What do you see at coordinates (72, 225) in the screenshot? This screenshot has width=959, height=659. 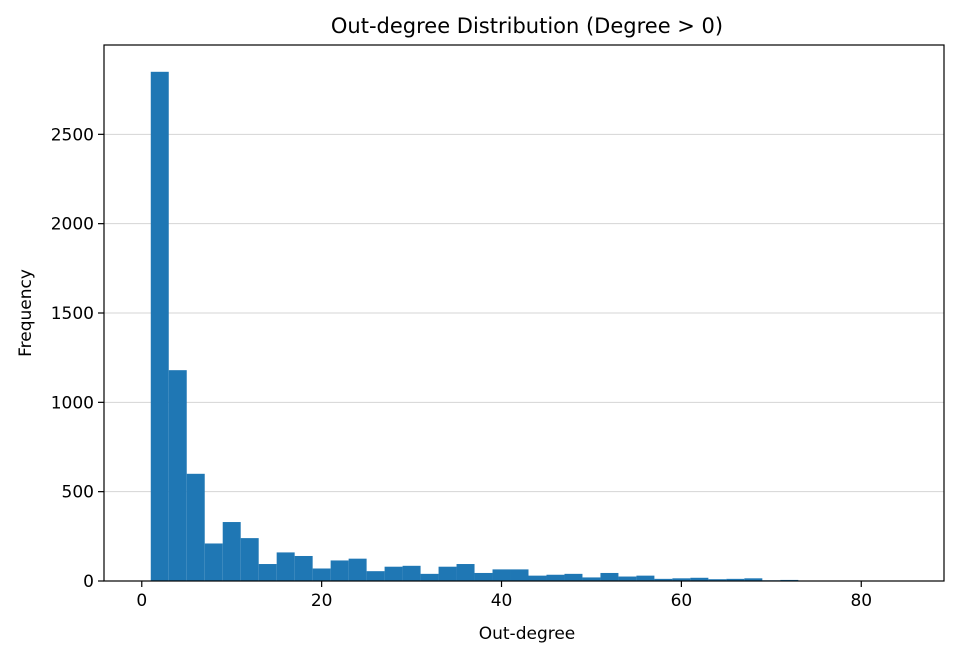 I see `y-tick-label: 2000` at bounding box center [72, 225].